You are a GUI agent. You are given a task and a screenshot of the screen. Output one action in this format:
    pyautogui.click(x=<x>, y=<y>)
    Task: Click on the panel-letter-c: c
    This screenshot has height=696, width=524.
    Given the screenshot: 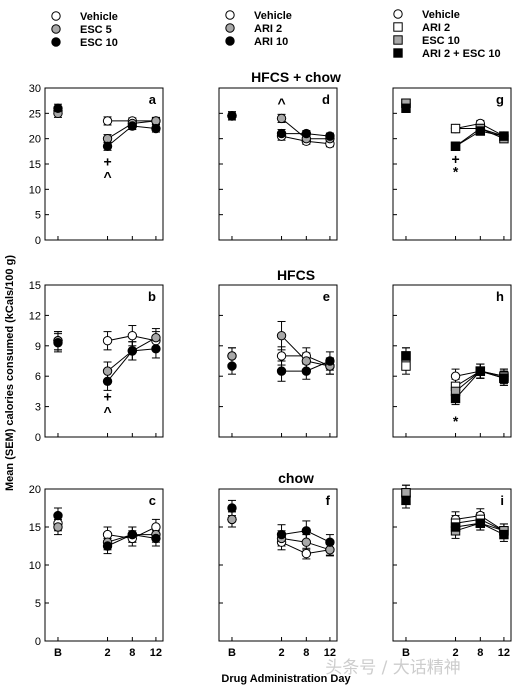 What is the action you would take?
    pyautogui.click(x=152, y=500)
    